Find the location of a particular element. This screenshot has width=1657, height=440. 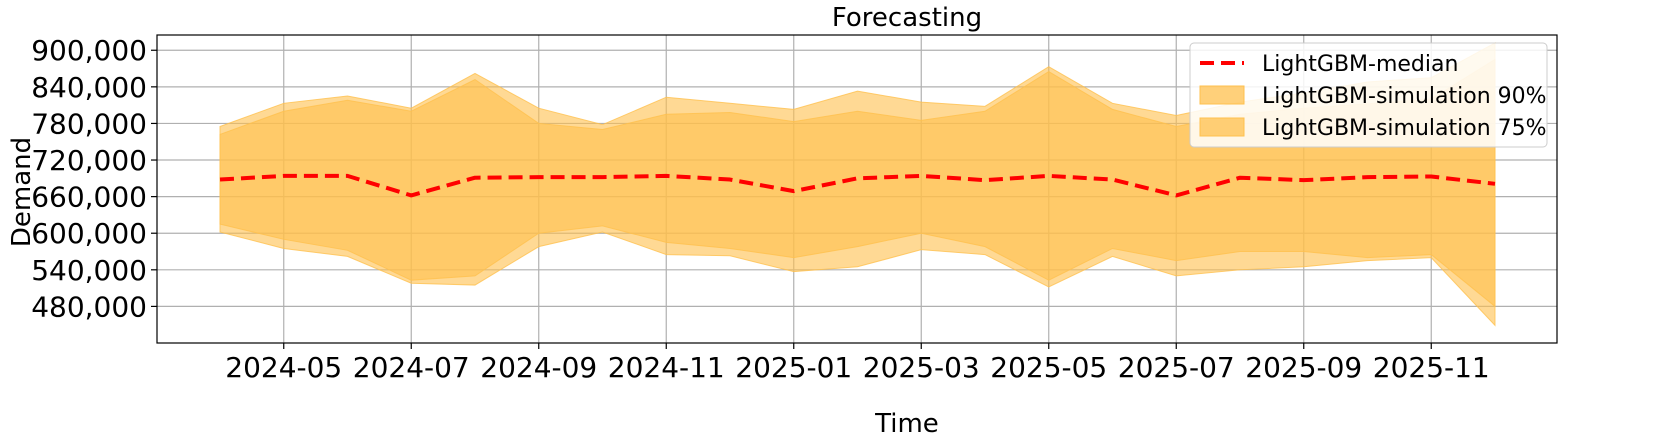

x-tick-label: 2024-05 is located at coordinates (283, 367).